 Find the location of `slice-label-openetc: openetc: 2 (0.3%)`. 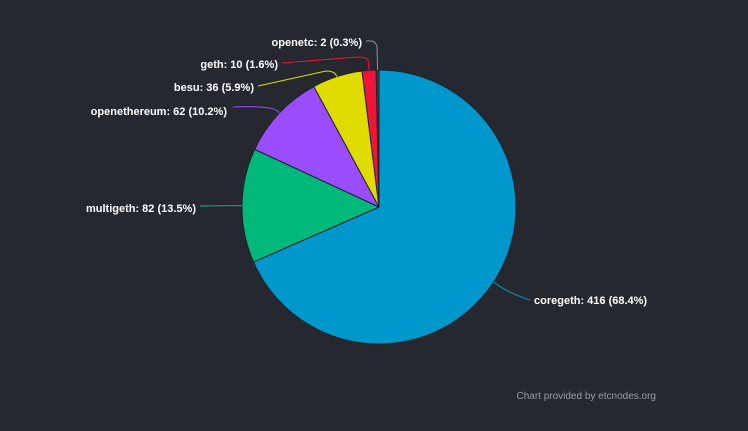

slice-label-openetc: openetc: 2 (0.3%) is located at coordinates (317, 43).